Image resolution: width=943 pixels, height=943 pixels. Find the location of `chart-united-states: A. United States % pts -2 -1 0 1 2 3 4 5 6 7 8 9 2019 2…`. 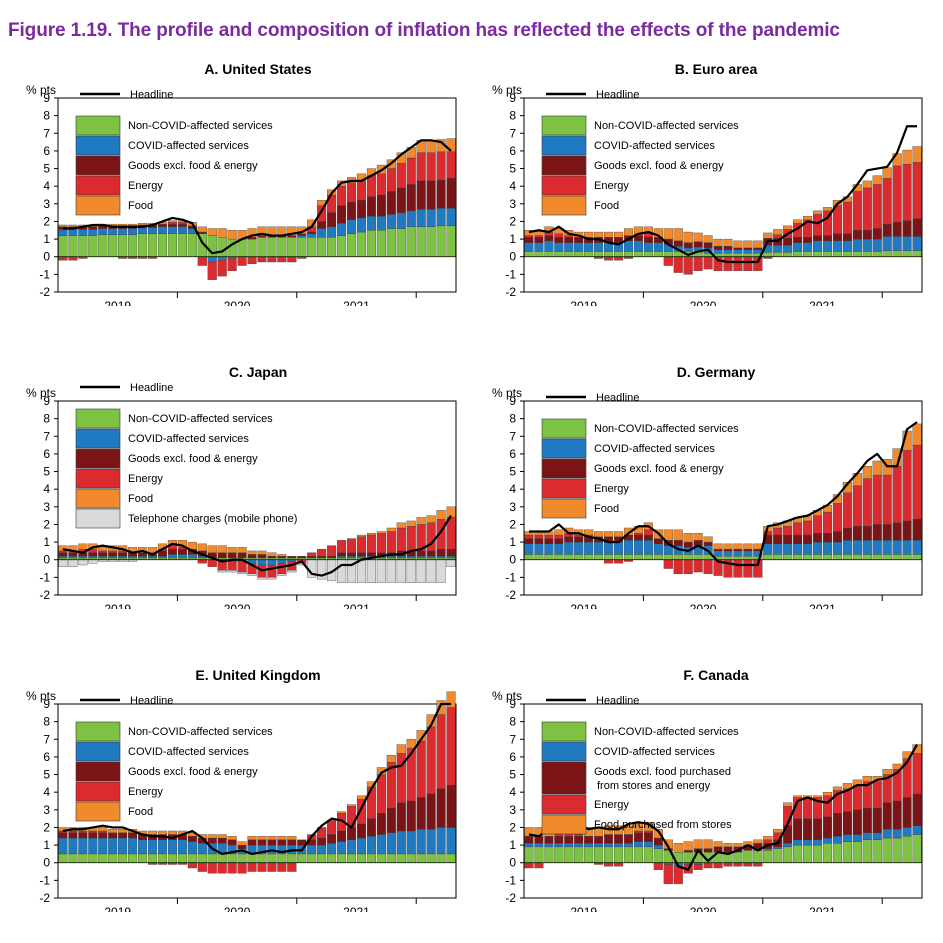

chart-united-states: A. United States % pts -2 -1 0 1 2 3 4 5 6 7 8 9 2019 2… is located at coordinates (241, 183).